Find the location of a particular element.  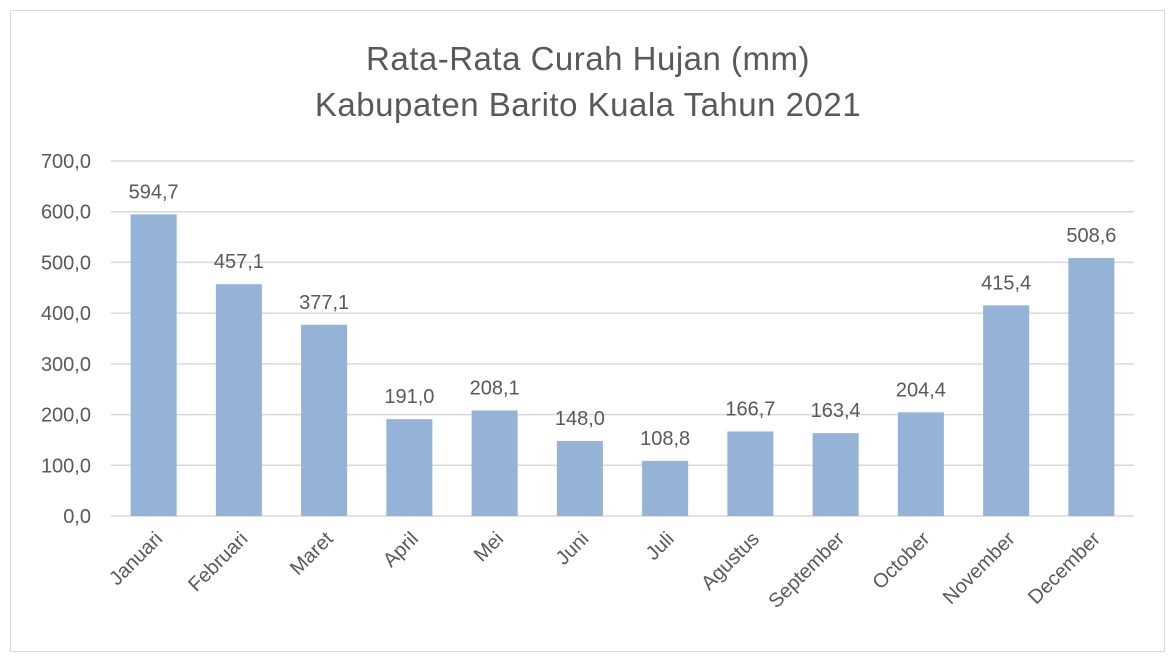

y-tick-label: 200,0 is located at coordinates (66, 416).